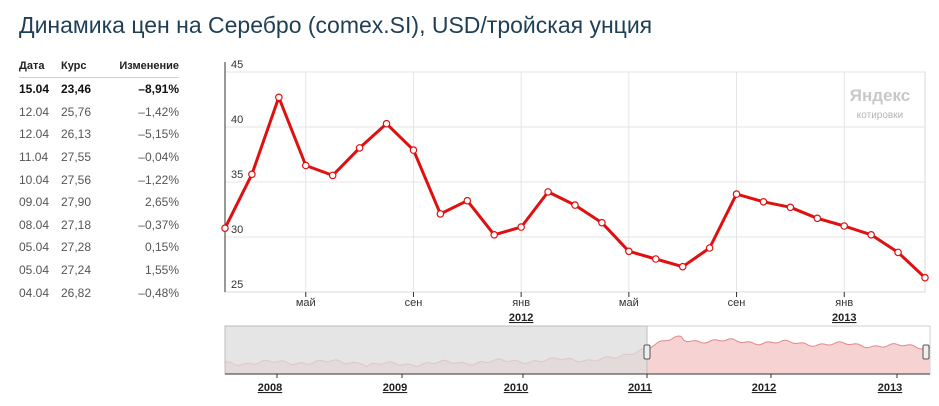 This screenshot has width=939, height=406. I want to click on y-tick-label: 35, so click(237, 175).